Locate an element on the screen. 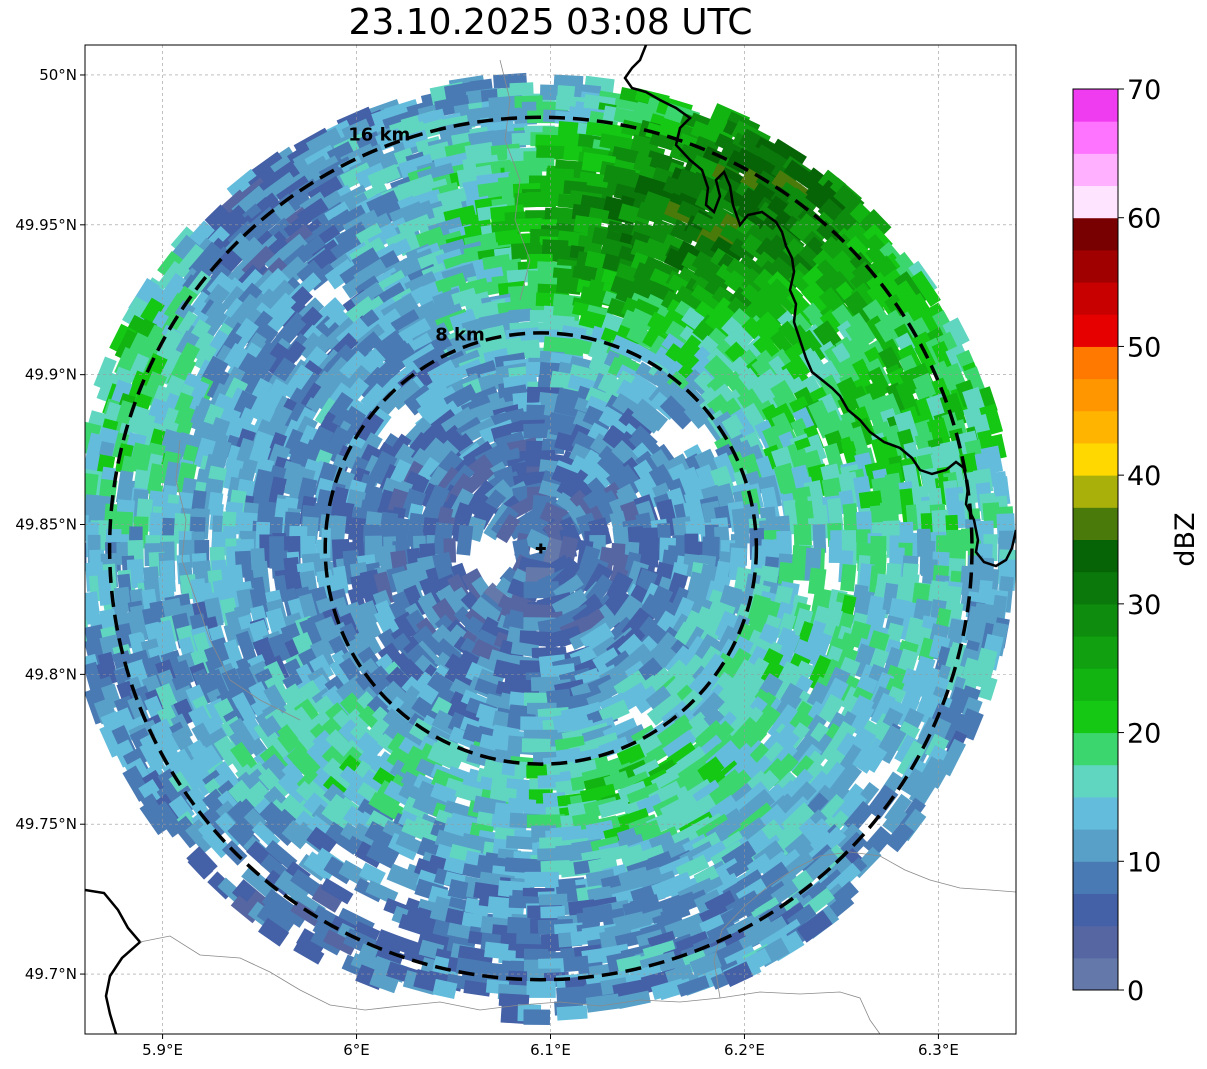 The width and height of the screenshot is (1207, 1069). y-tick-label: 49.75°N is located at coordinates (46, 824).